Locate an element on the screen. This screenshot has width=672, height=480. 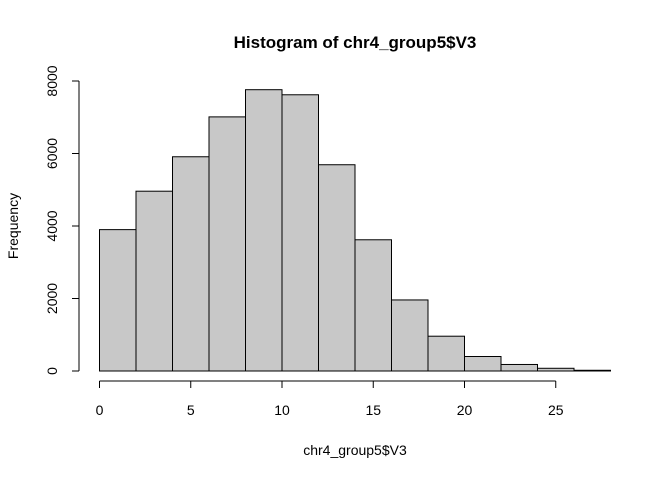
y-axis-label: Frequency is located at coordinates (13, 226).